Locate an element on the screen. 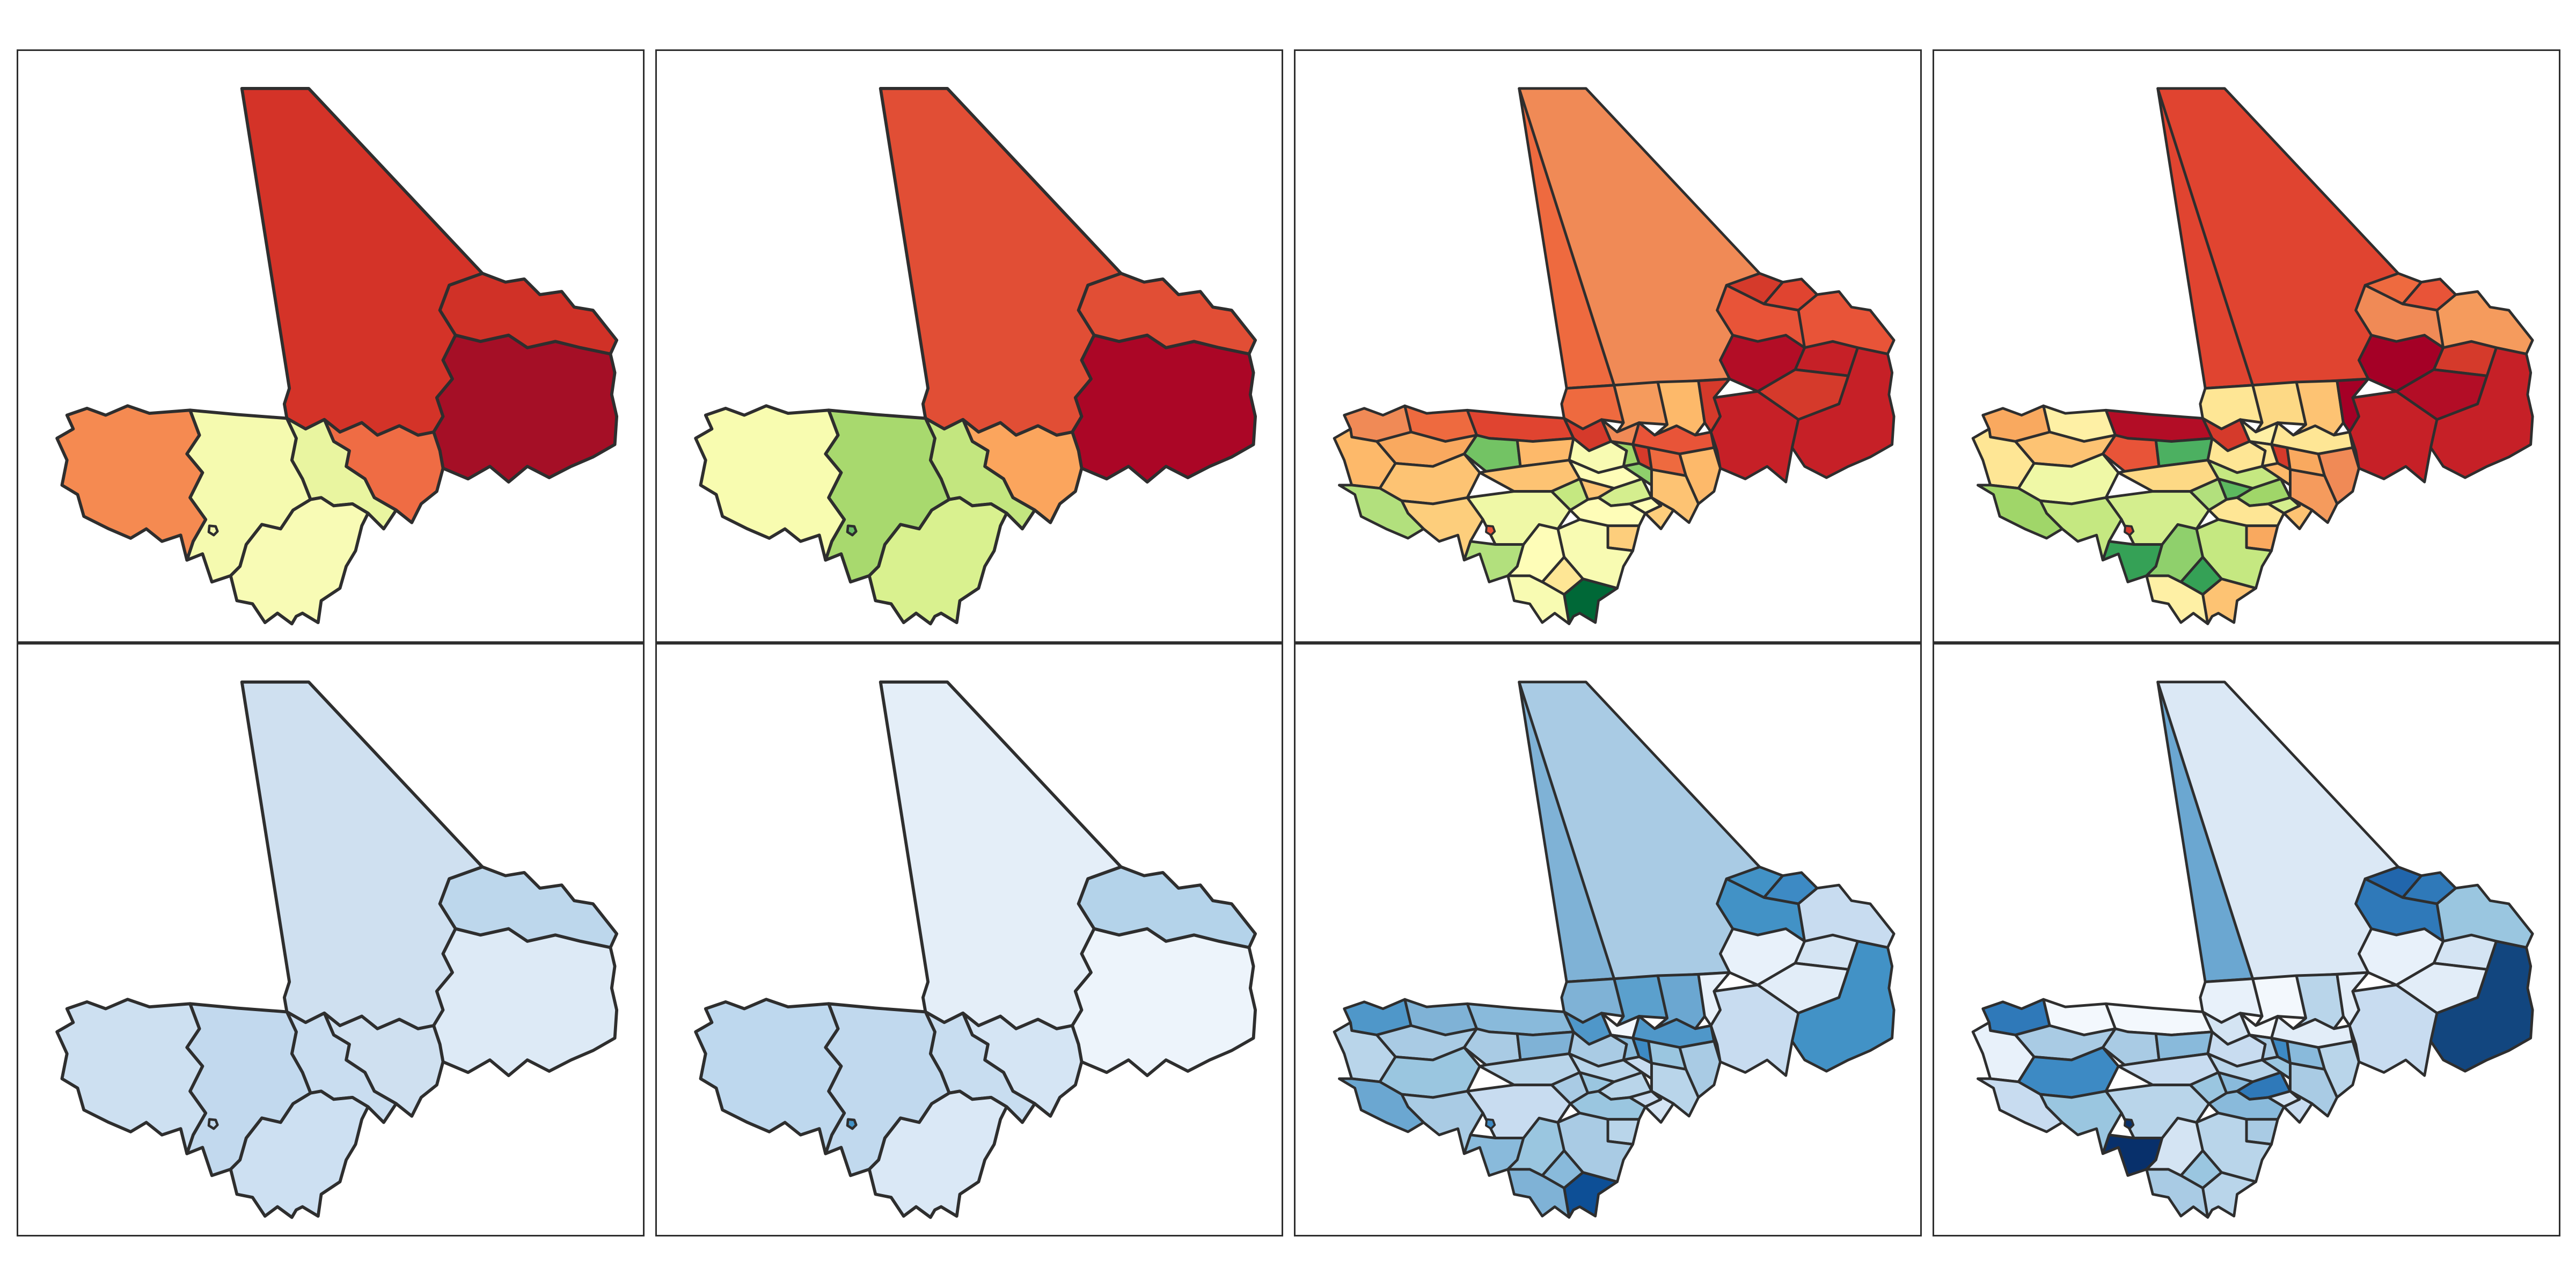 The image size is (2576, 1288). map-panel-admin1-rdylgn-b is located at coordinates (969, 346).